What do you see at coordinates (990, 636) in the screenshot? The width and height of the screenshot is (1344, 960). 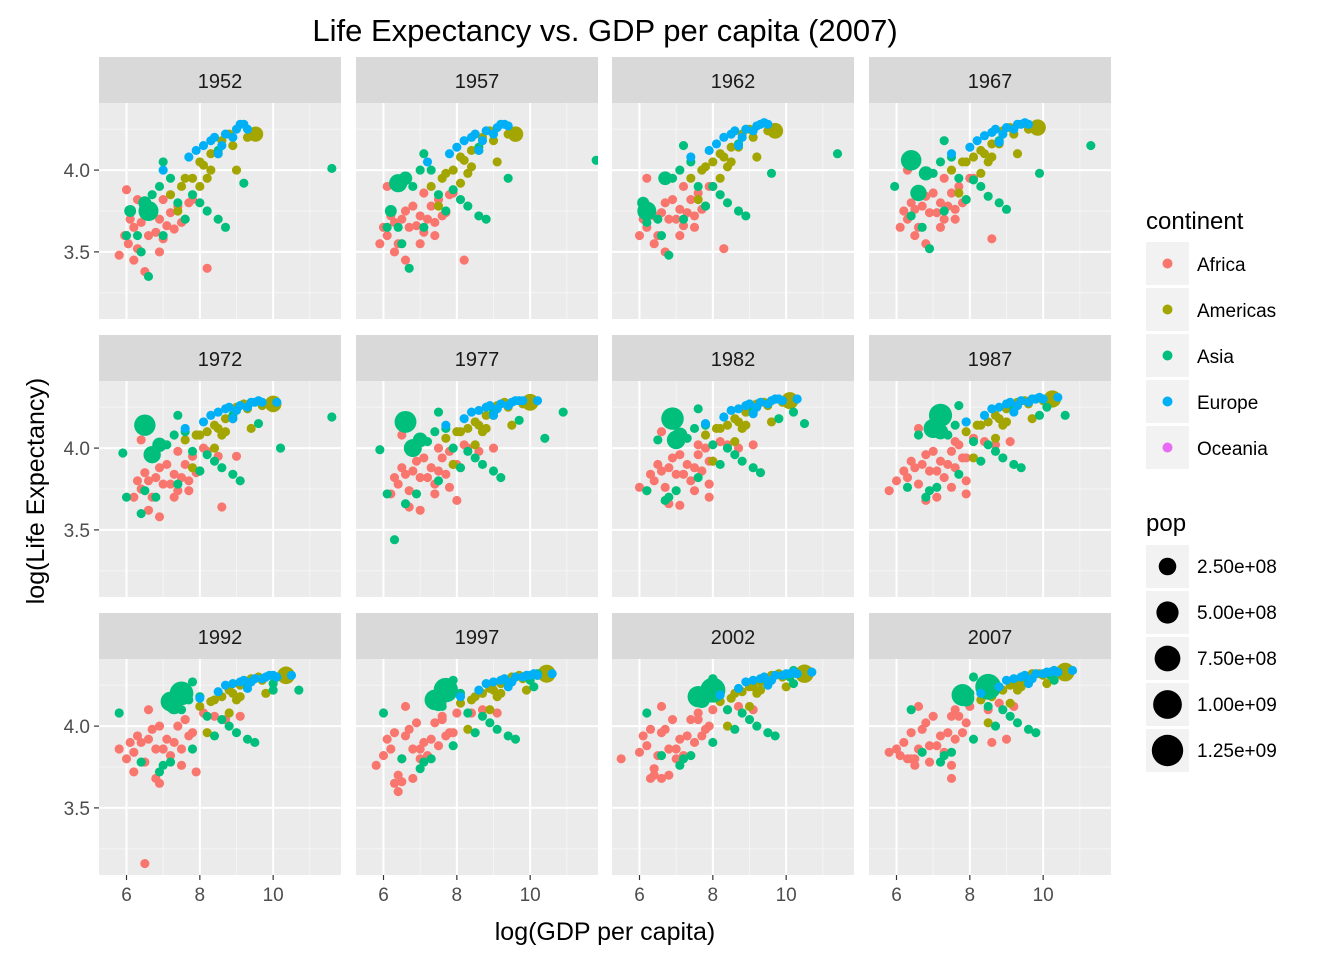 I see `facet-strip` at bounding box center [990, 636].